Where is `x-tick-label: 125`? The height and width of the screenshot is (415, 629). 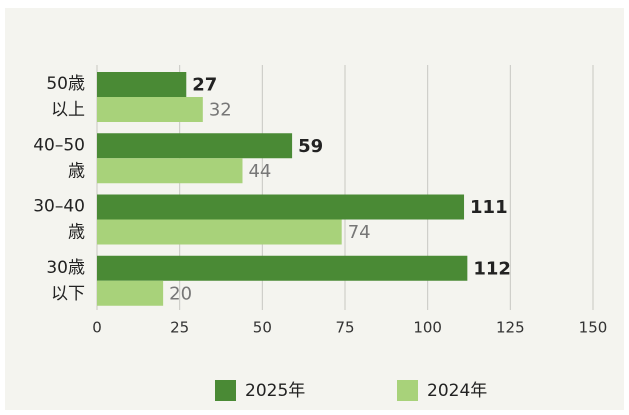 x-tick-label: 125 is located at coordinates (510, 328).